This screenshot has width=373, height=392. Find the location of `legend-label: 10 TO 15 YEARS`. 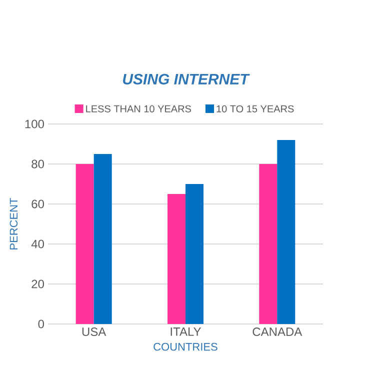

legend-label: 10 TO 15 YEARS is located at coordinates (255, 108).